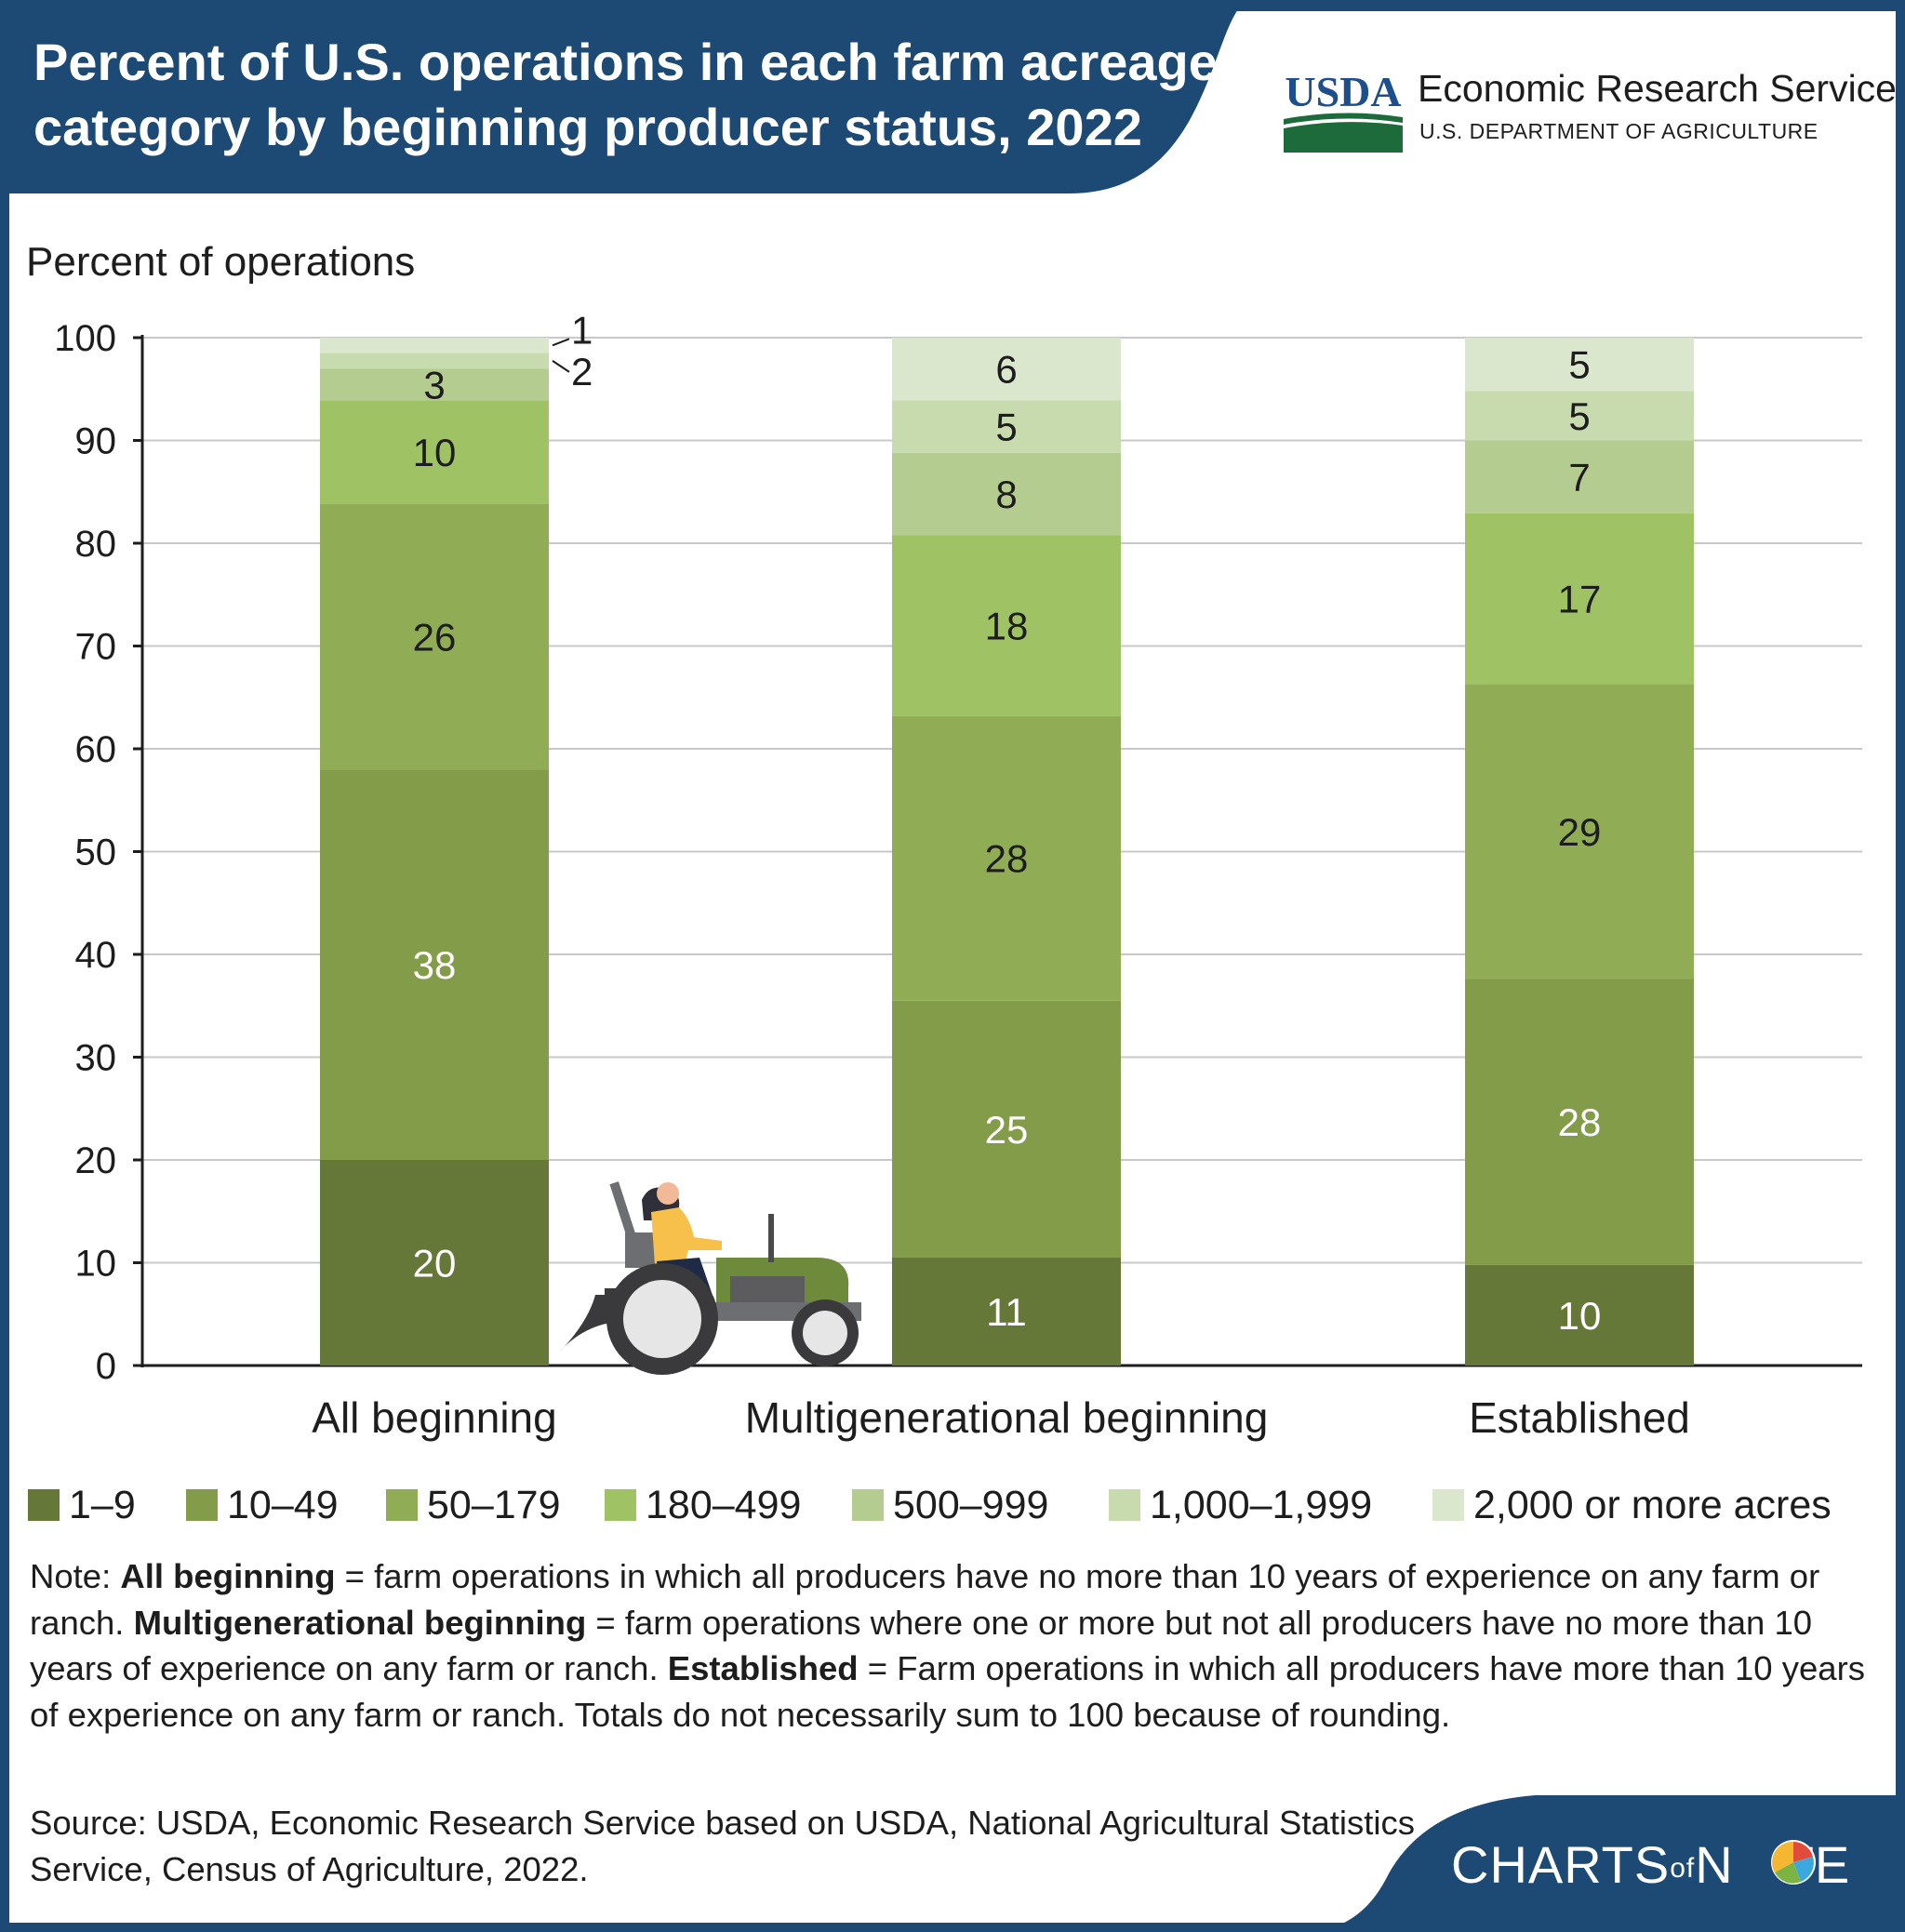  What do you see at coordinates (1603, 1863) in the screenshot?
I see `brand-band` at bounding box center [1603, 1863].